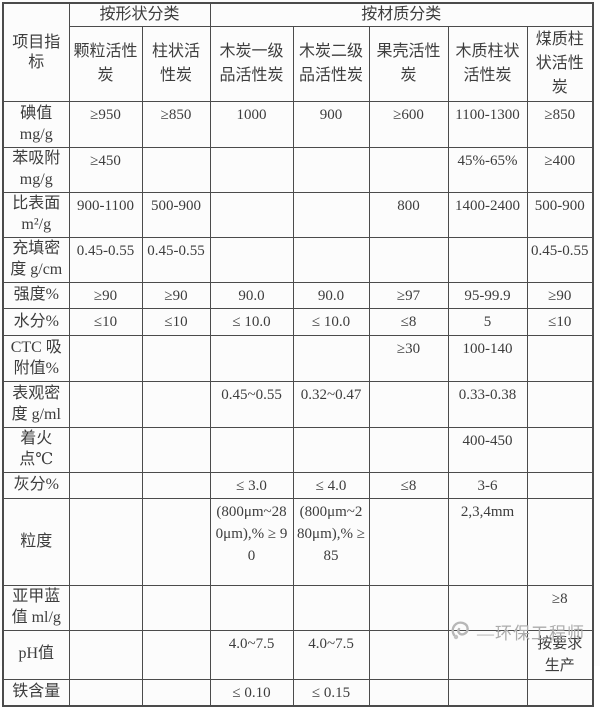 The width and height of the screenshot is (600, 707). Describe the element at coordinates (36, 542) in the screenshot. I see `row-label: 粒度` at that location.